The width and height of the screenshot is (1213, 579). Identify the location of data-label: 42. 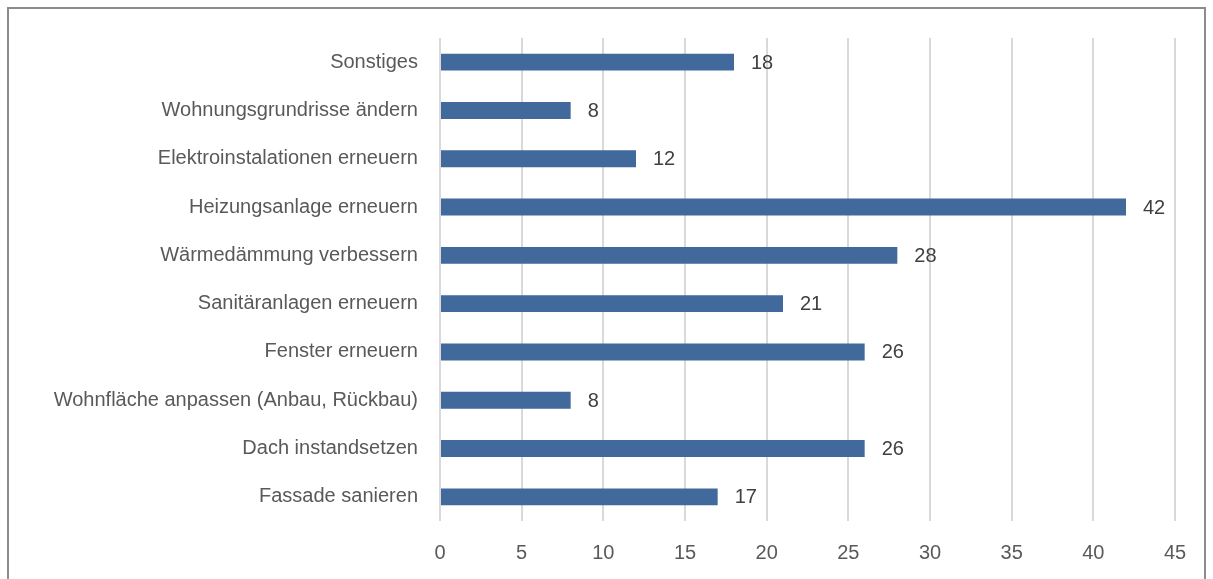
(1154, 206).